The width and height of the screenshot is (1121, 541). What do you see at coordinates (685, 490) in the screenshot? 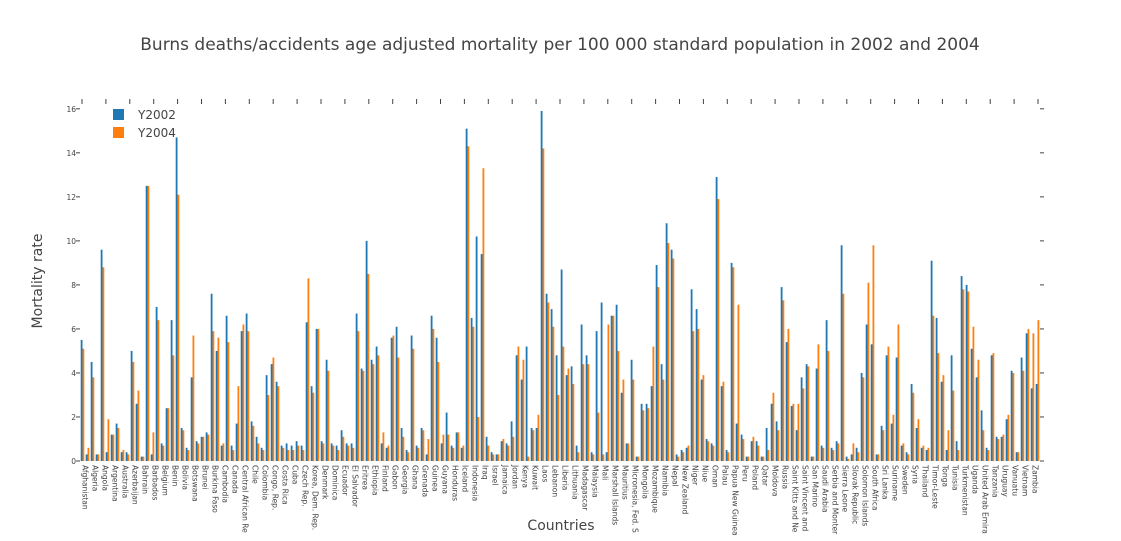
I see `x-tick-label: New Zealand` at bounding box center [685, 490].